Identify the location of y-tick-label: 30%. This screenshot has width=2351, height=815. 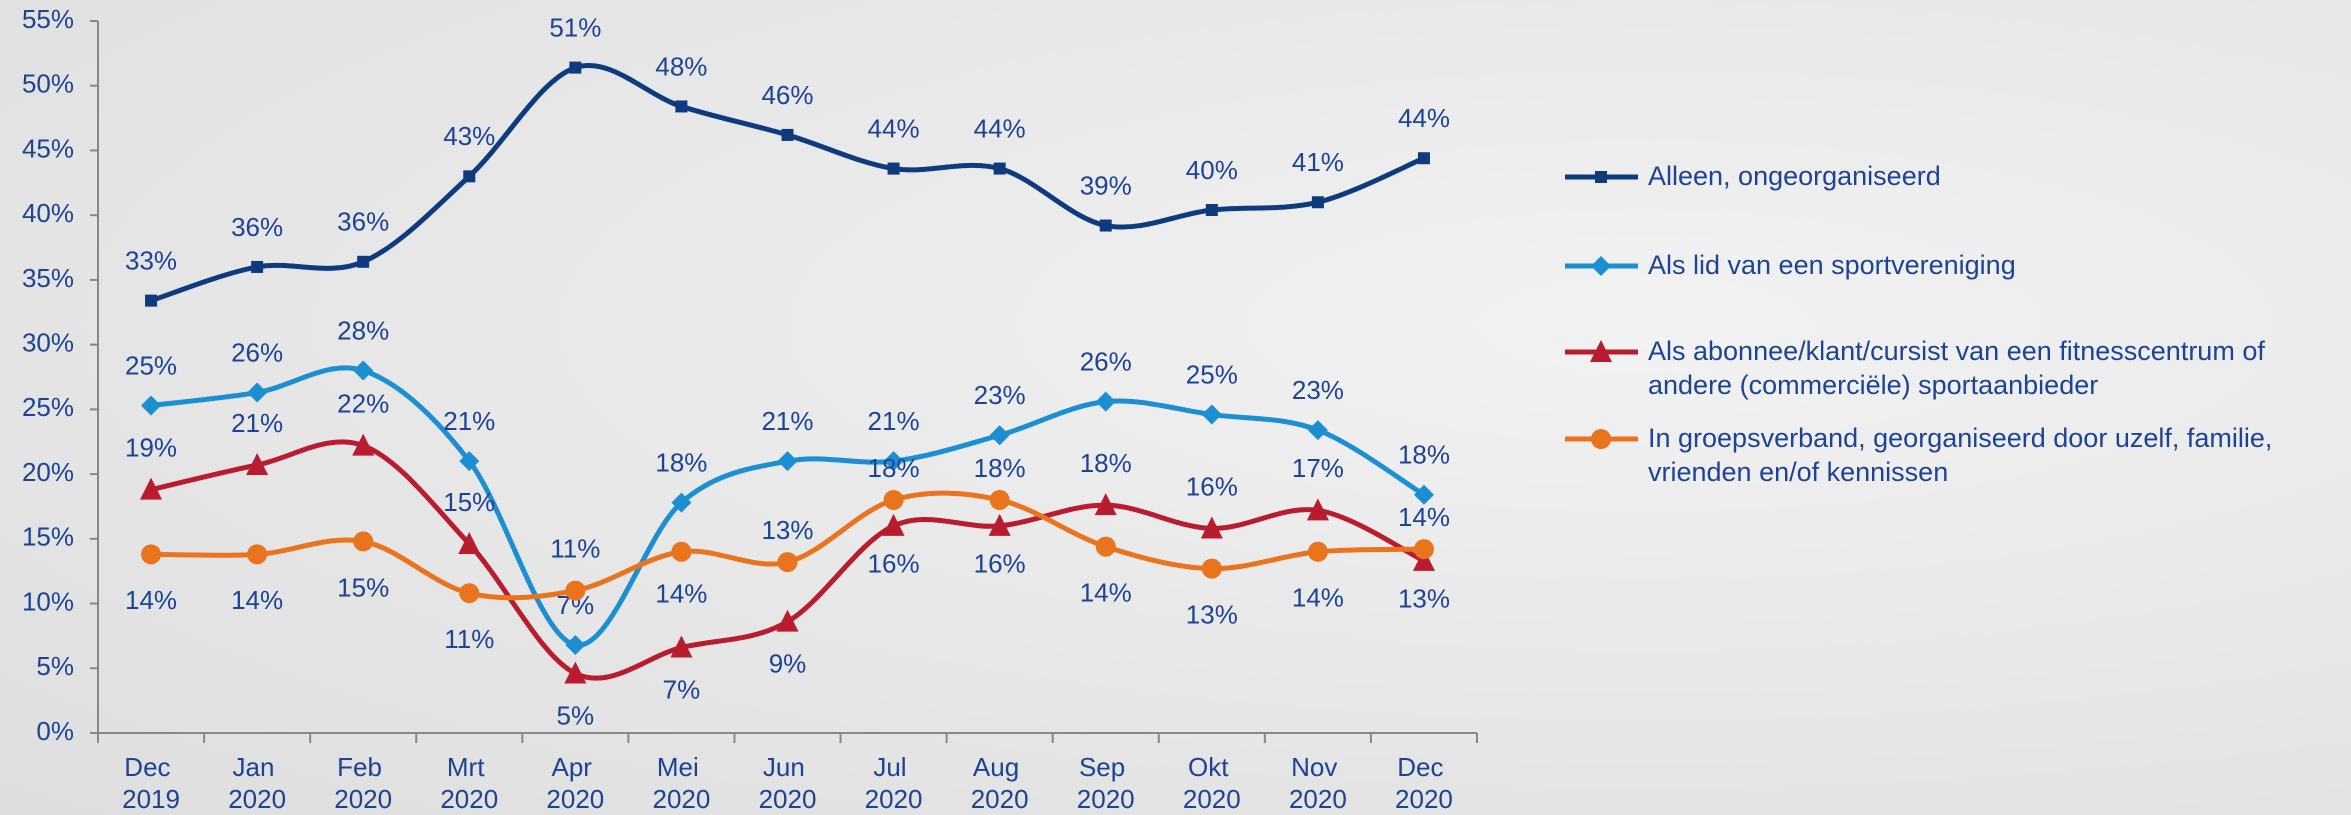
(48, 343).